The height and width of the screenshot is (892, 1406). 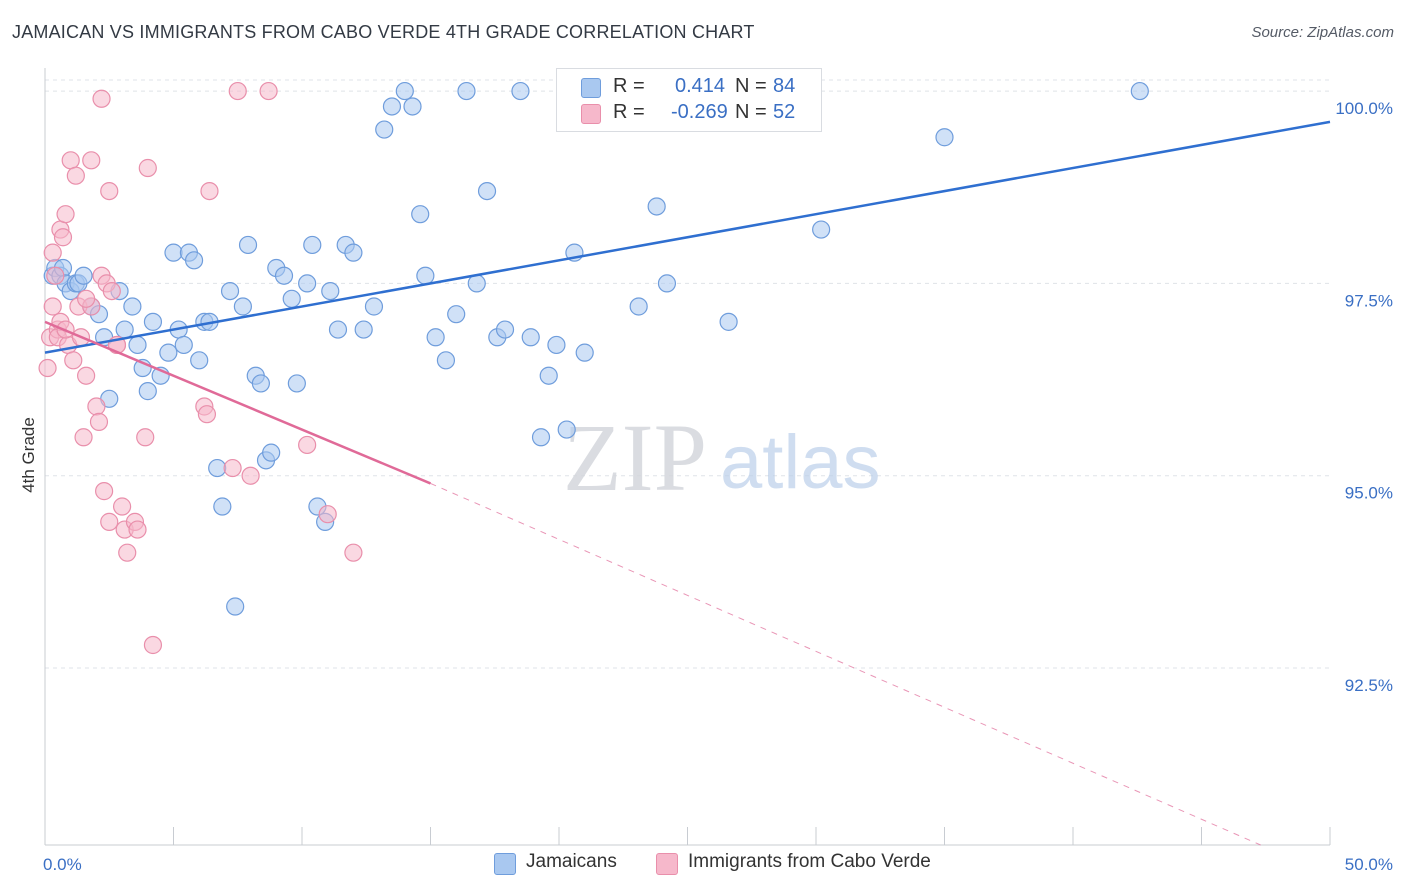 What do you see at coordinates (237, 402) in the screenshot?
I see `cabo-verde-trend-line` at bounding box center [237, 402].